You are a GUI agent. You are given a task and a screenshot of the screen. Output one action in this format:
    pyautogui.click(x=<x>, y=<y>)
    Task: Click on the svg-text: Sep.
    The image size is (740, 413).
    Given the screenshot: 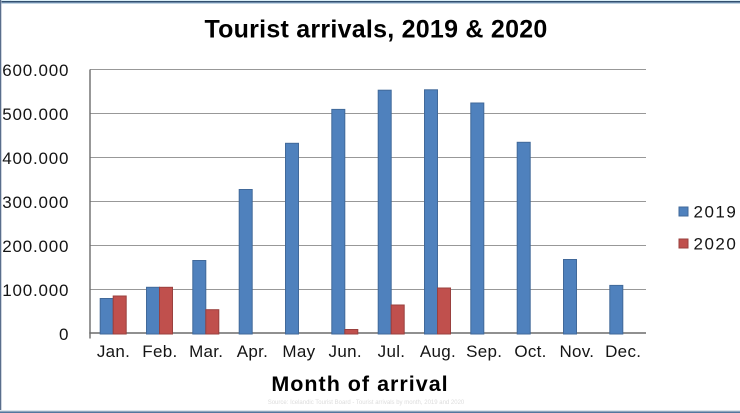 What is the action you would take?
    pyautogui.click(x=484, y=351)
    